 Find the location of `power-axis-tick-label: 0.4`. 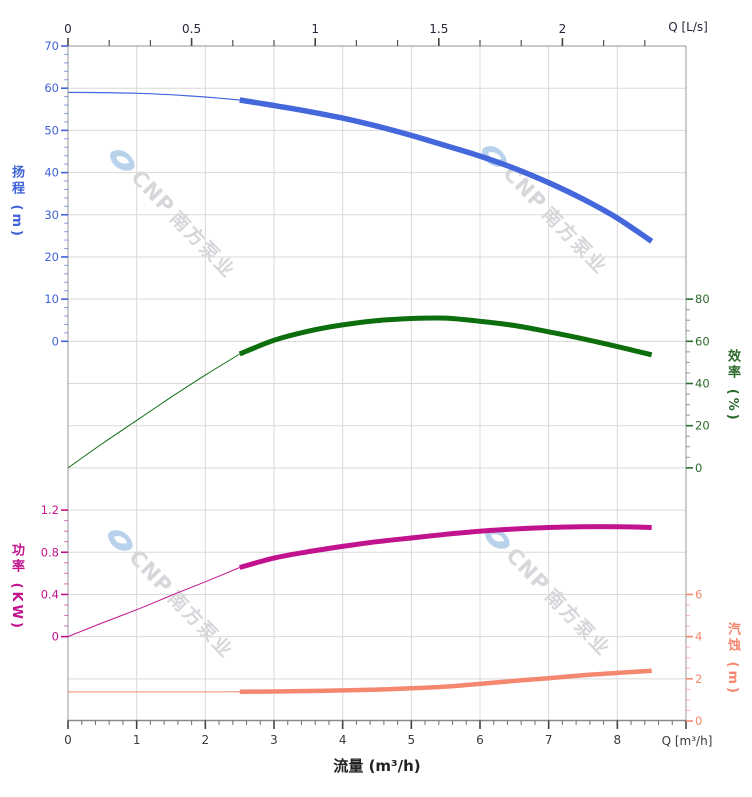

power-axis-tick-label: 0.4 is located at coordinates (50, 594).